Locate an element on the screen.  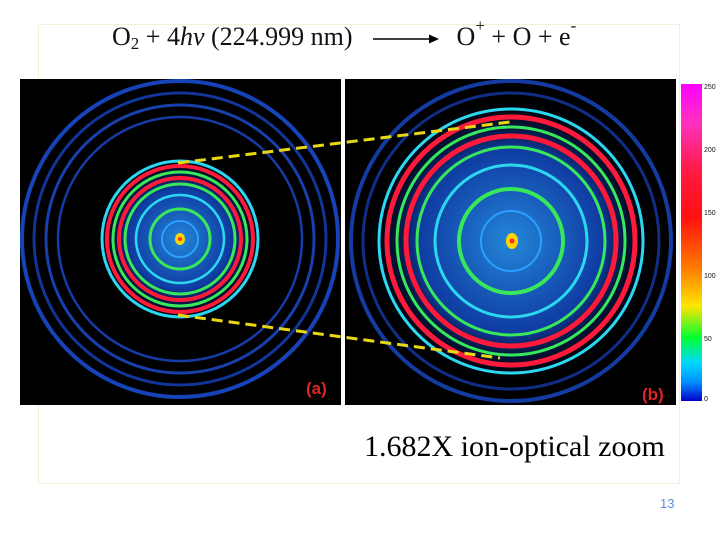
colorbar-tick: 200 is located at coordinates (710, 150).